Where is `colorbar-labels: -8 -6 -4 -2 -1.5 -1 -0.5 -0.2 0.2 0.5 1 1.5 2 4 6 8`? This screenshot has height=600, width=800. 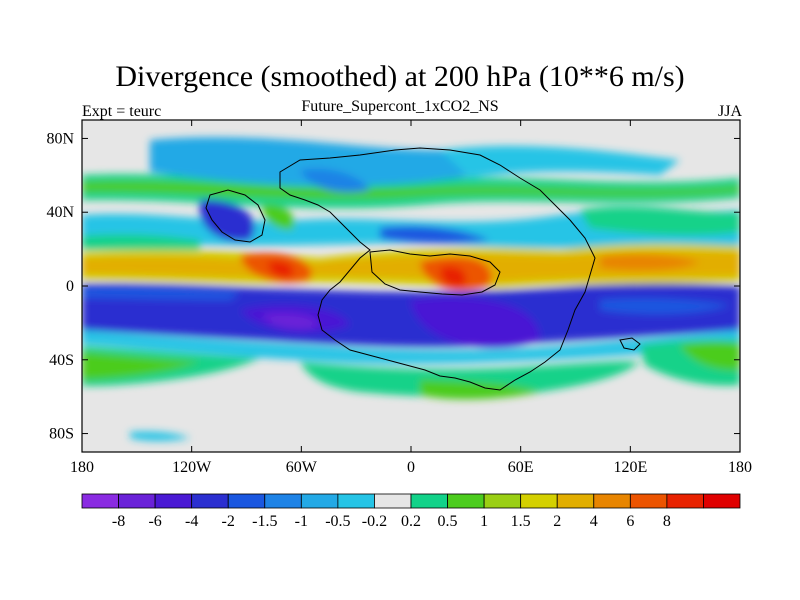 colorbar-labels: -8 -6 -4 -2 -1.5 -1 -0.5 -0.2 0.2 0.5 1 1.5 2 4 6 8 is located at coordinates (391, 521).